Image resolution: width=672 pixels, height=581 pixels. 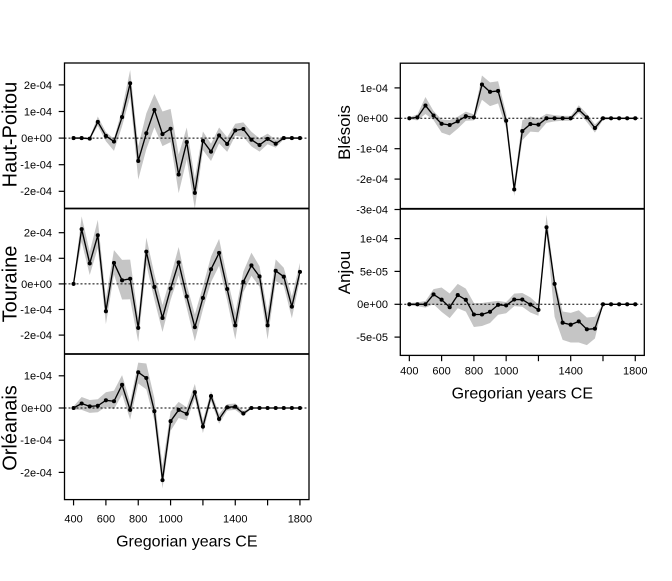 What do you see at coordinates (11, 428) in the screenshot?
I see `svg-text: Orléanais` at bounding box center [11, 428].